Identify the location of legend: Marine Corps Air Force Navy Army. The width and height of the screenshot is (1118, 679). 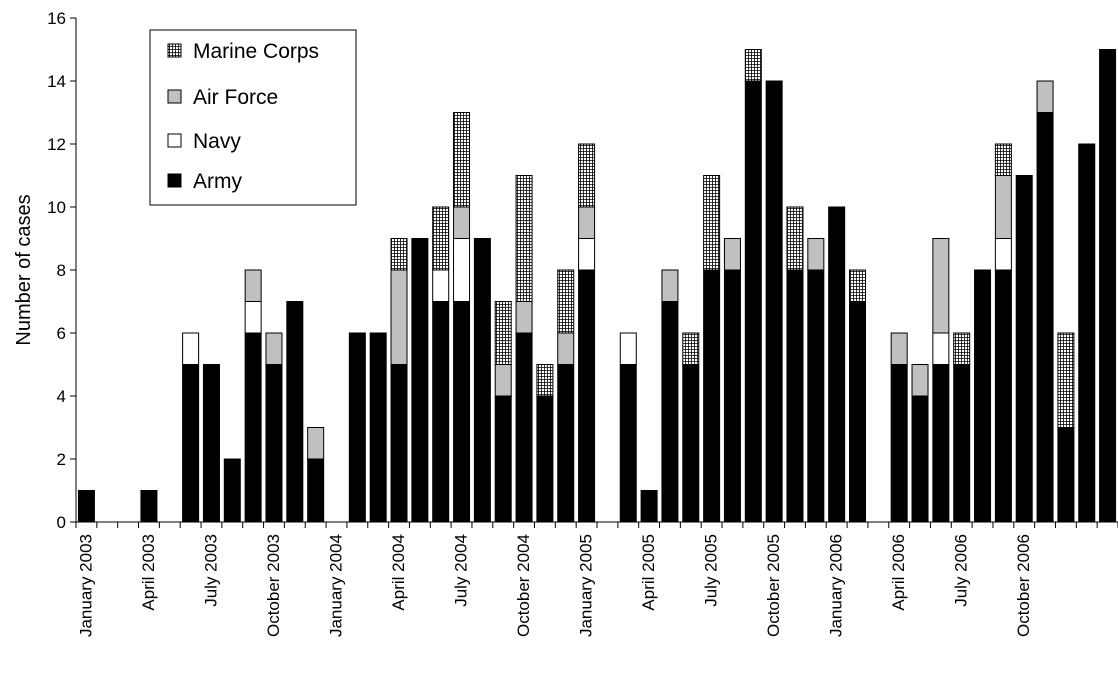
(253, 117).